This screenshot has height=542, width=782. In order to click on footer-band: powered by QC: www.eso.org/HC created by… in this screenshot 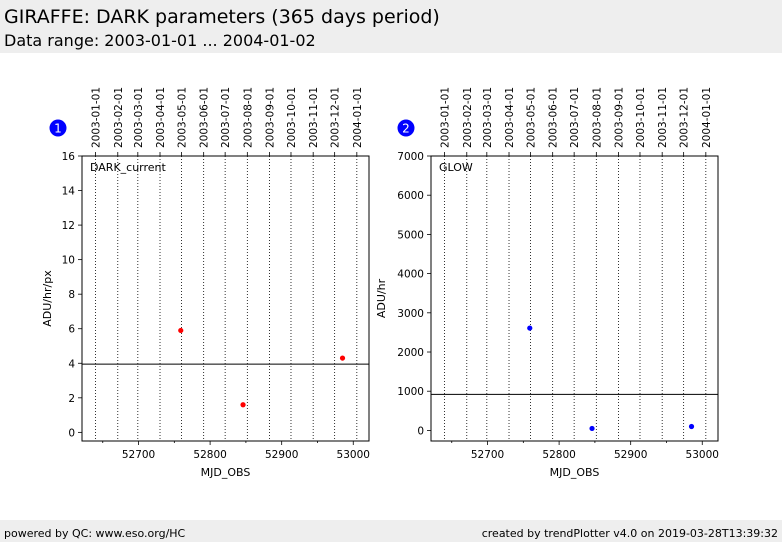, I will do `click(391, 531)`.